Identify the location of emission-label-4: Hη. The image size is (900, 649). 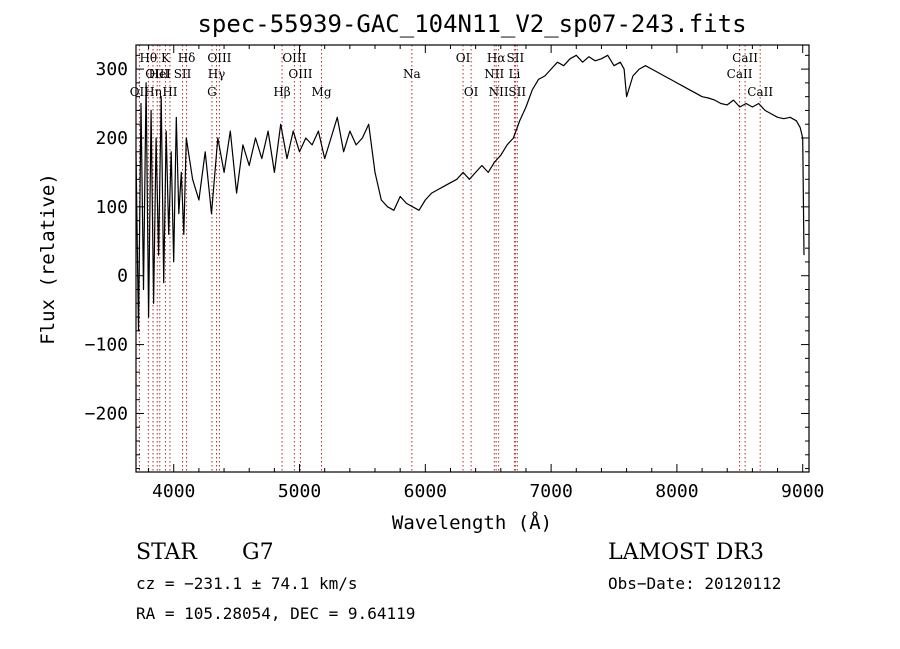
(153, 92).